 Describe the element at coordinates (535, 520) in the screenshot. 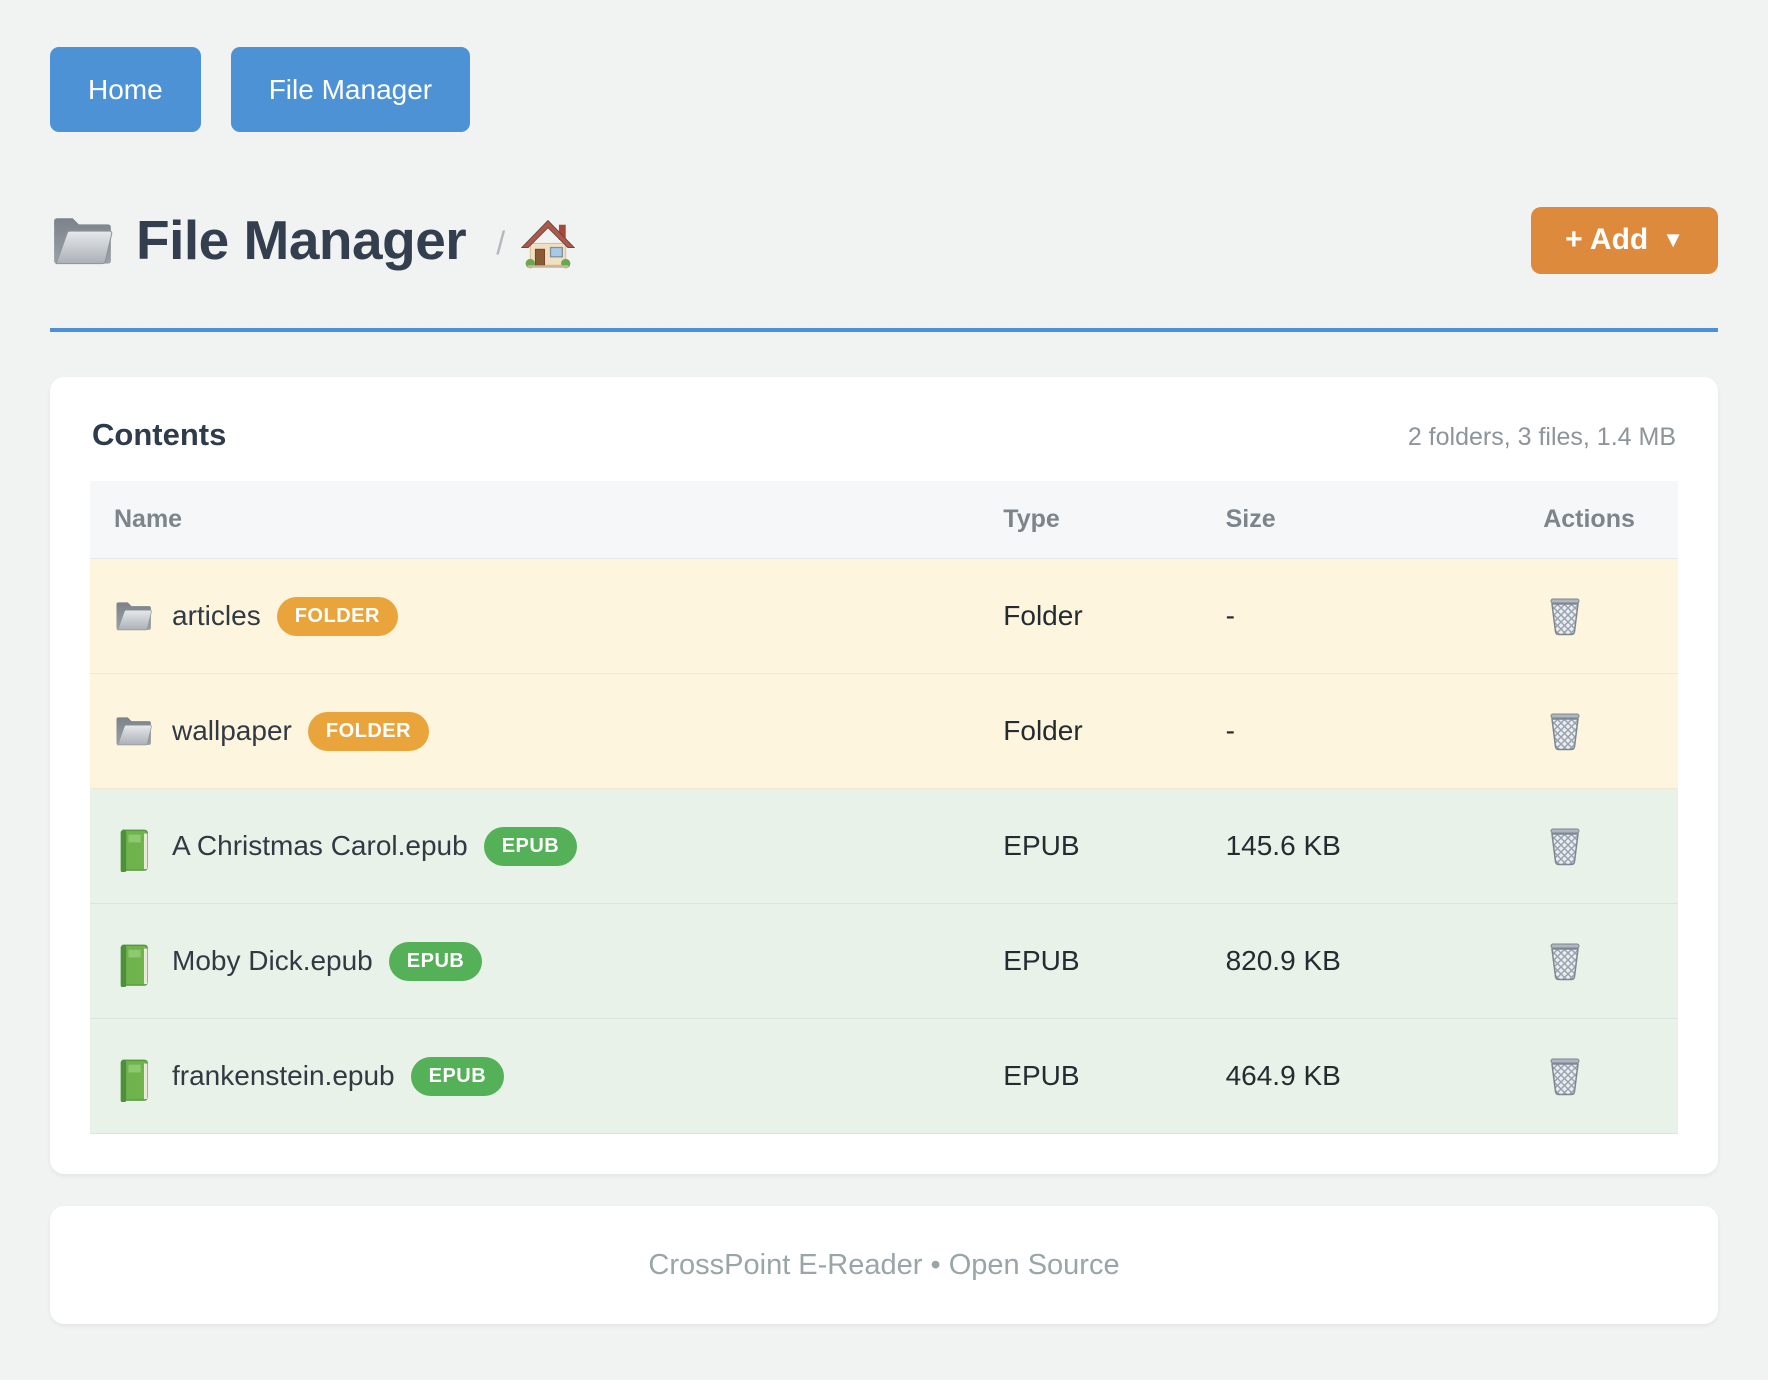

I see `column-header-name: Name` at that location.